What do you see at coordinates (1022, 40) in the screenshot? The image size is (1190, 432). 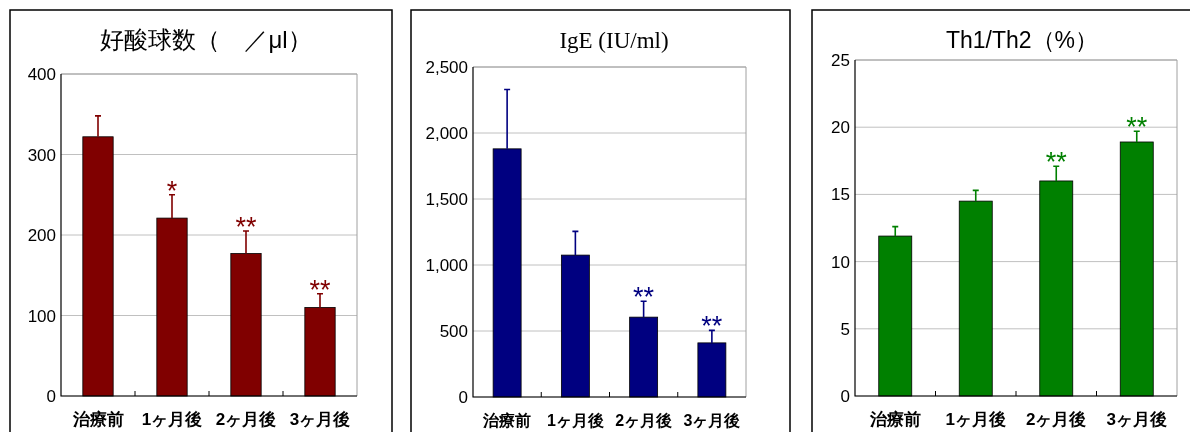 I see `chart-title: Th1/Th2（%）` at bounding box center [1022, 40].